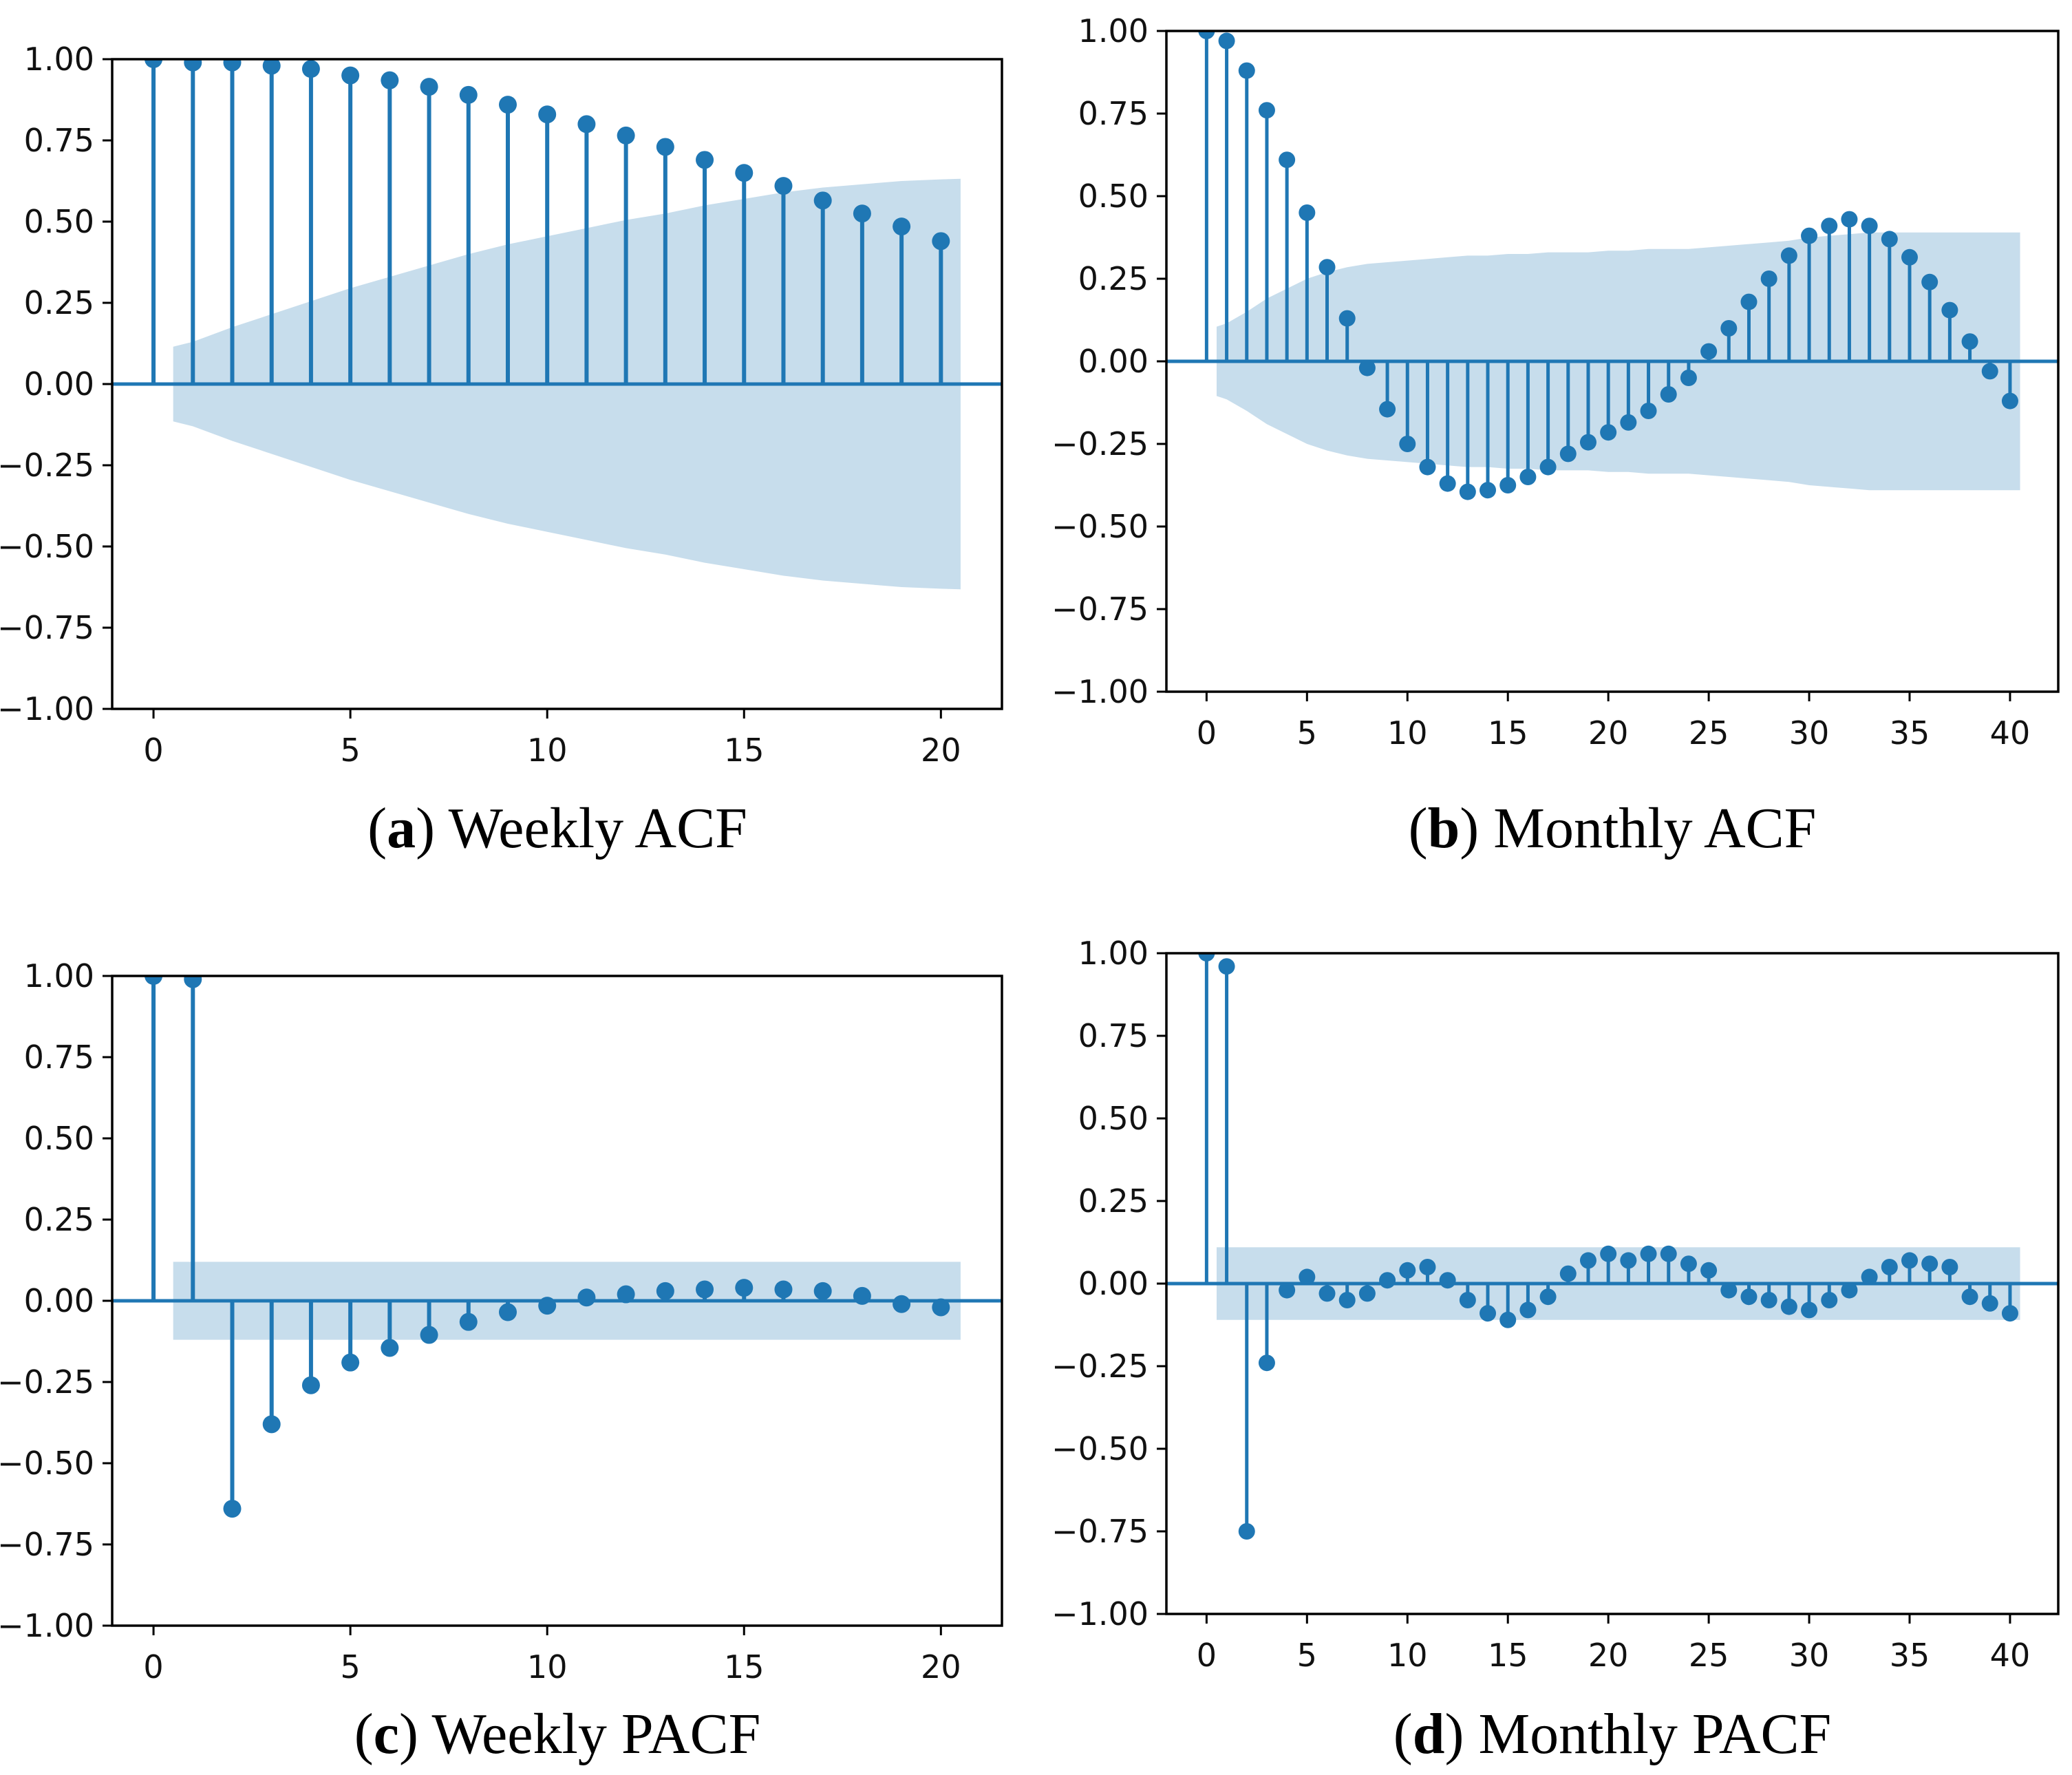 This screenshot has width=2072, height=1775. What do you see at coordinates (350, 750) in the screenshot?
I see `x-tick-label: 5` at bounding box center [350, 750].